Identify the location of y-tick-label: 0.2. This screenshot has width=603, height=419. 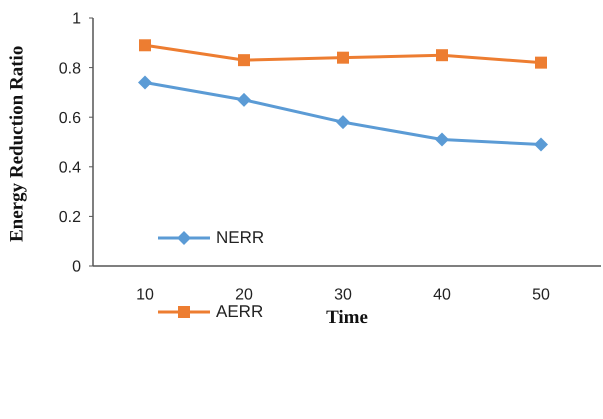
(70, 217).